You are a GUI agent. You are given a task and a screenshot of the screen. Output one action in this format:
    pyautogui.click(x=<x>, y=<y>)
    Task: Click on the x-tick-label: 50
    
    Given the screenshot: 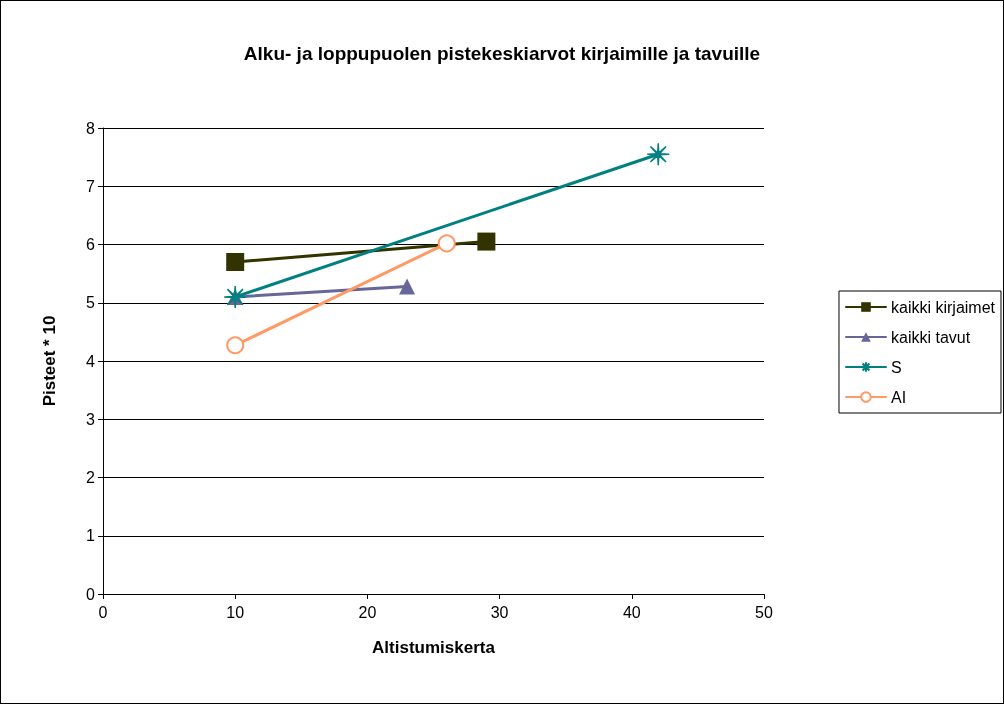 What is the action you would take?
    pyautogui.click(x=764, y=612)
    